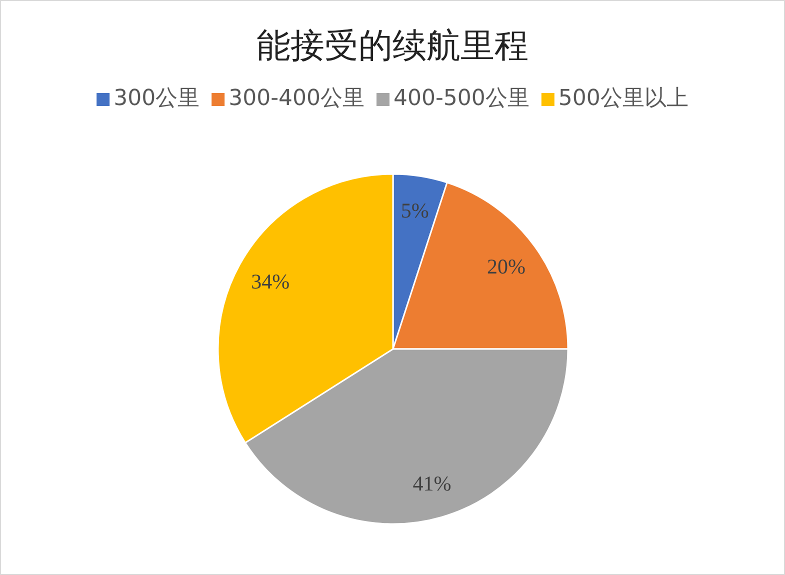  I want to click on data-label: 20%, so click(506, 266).